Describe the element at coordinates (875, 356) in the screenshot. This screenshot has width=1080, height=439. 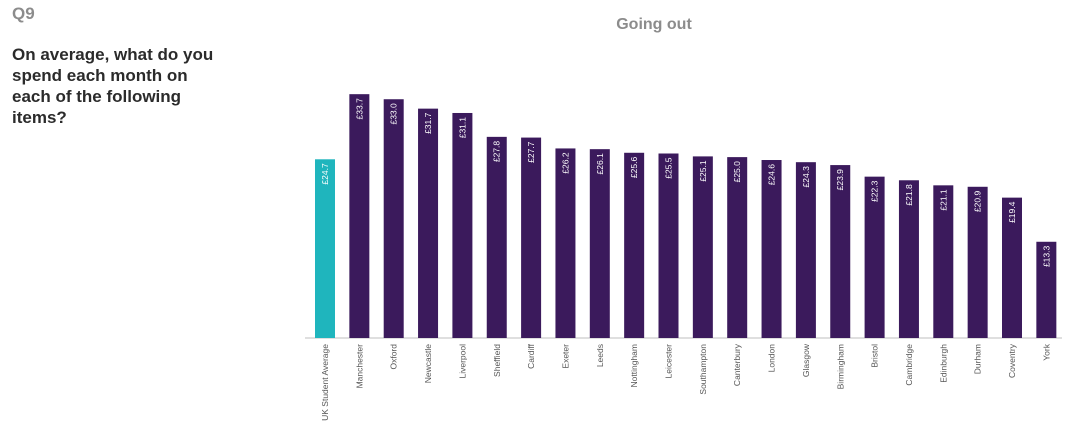
I see `x-tick-label: Bristol` at that location.